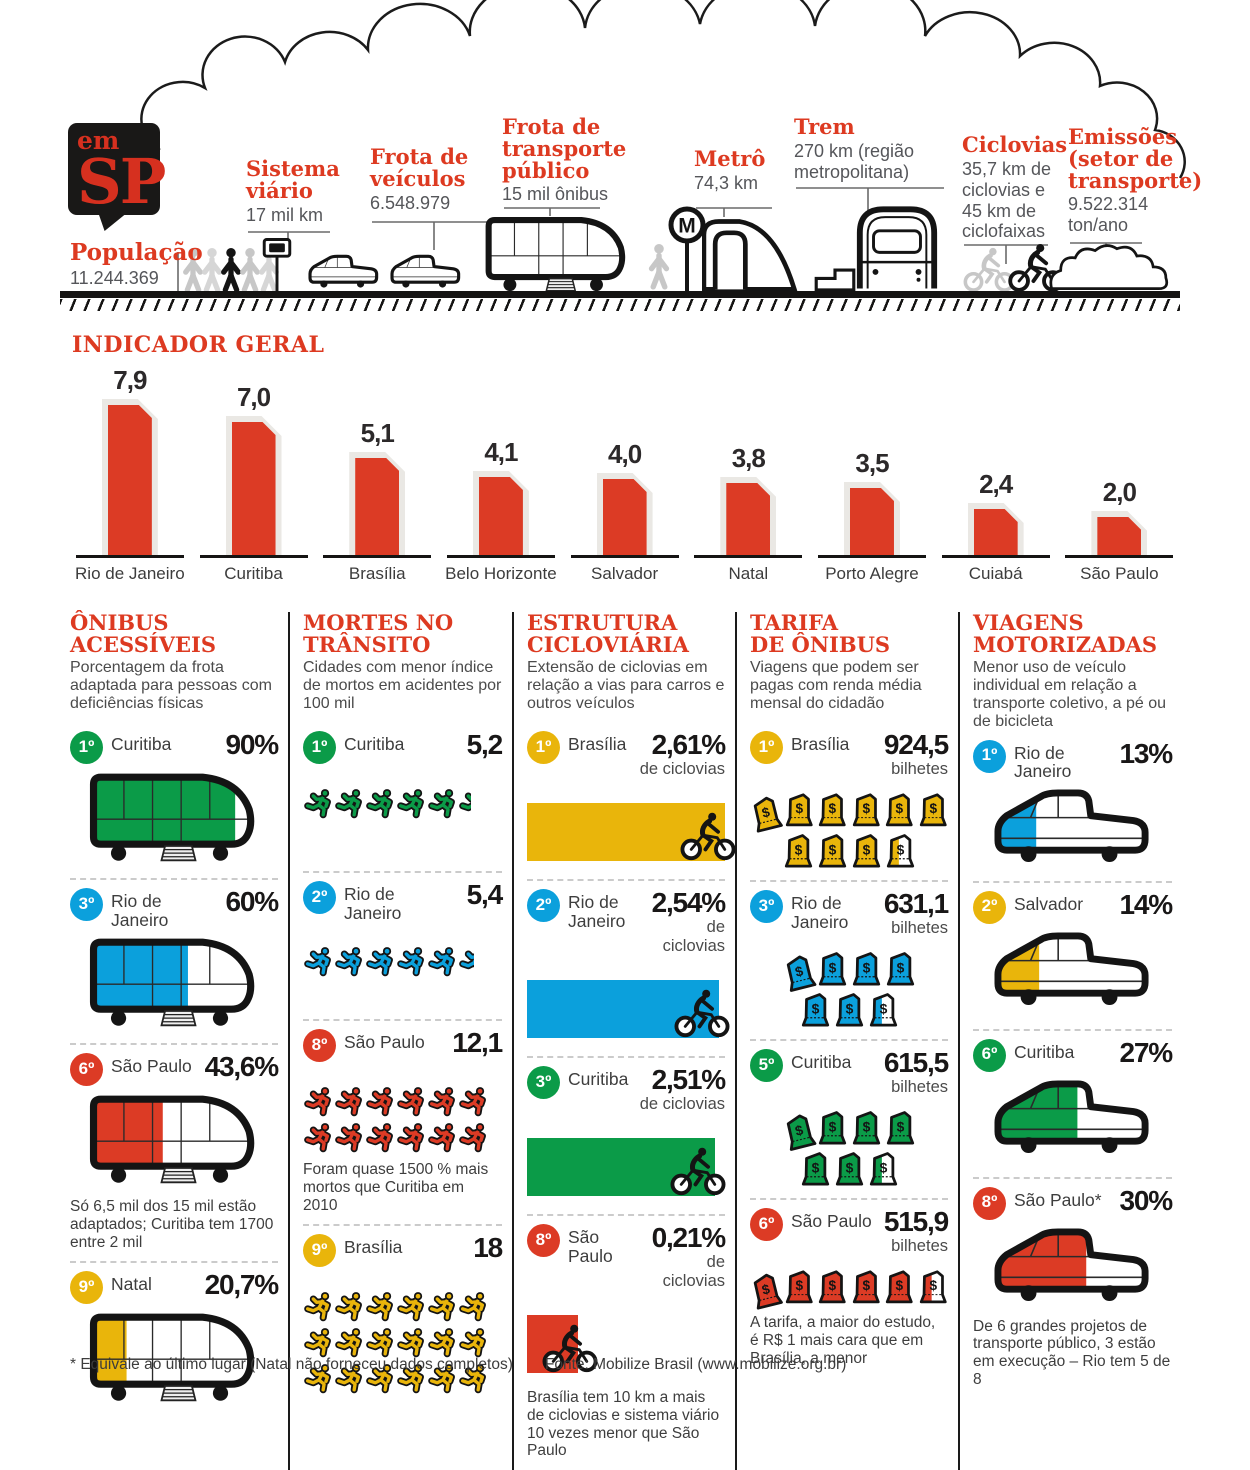 The image size is (1250, 1470). I want to click on bar-group: 7,9 Rio de Janeiro, so click(130, 474).